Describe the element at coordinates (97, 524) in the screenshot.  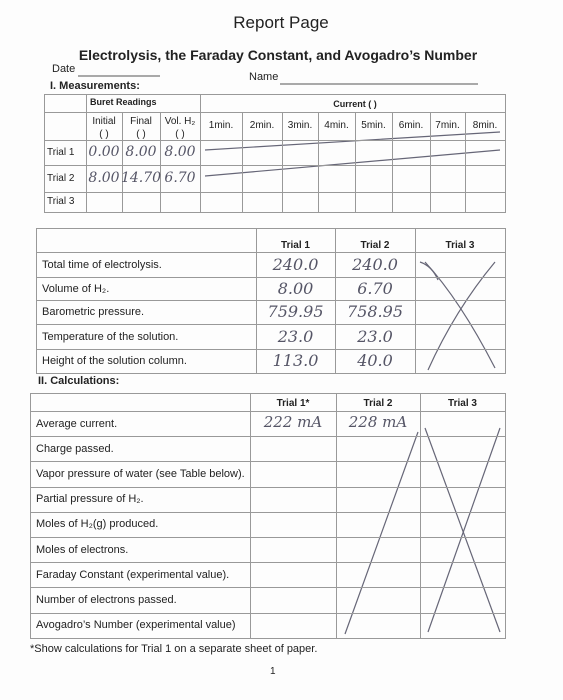
I see `row-label: Moles of H₂(g) produced.` at that location.